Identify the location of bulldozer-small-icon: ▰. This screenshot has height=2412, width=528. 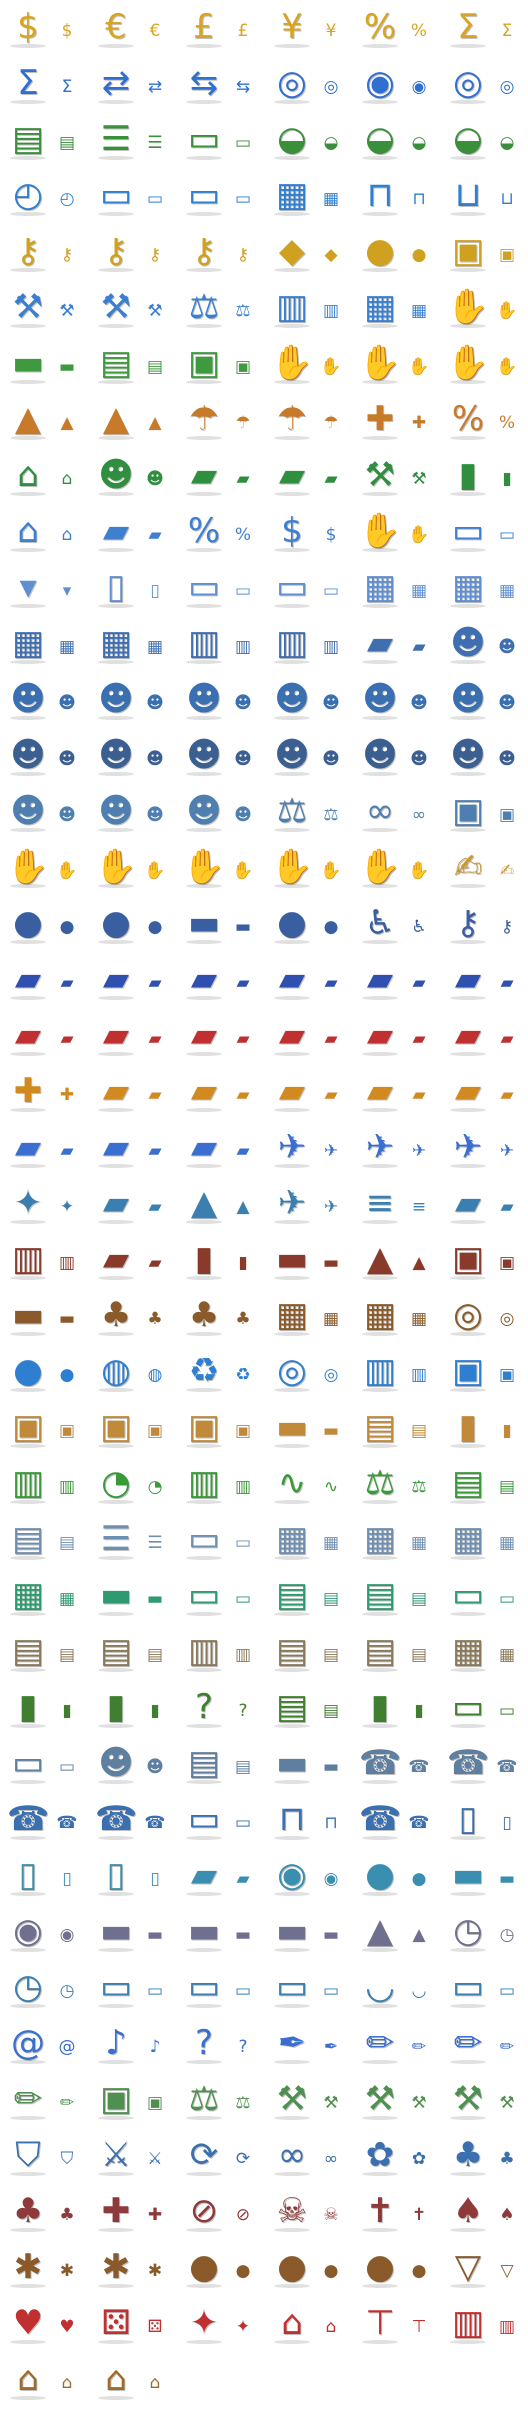
(243, 1094).